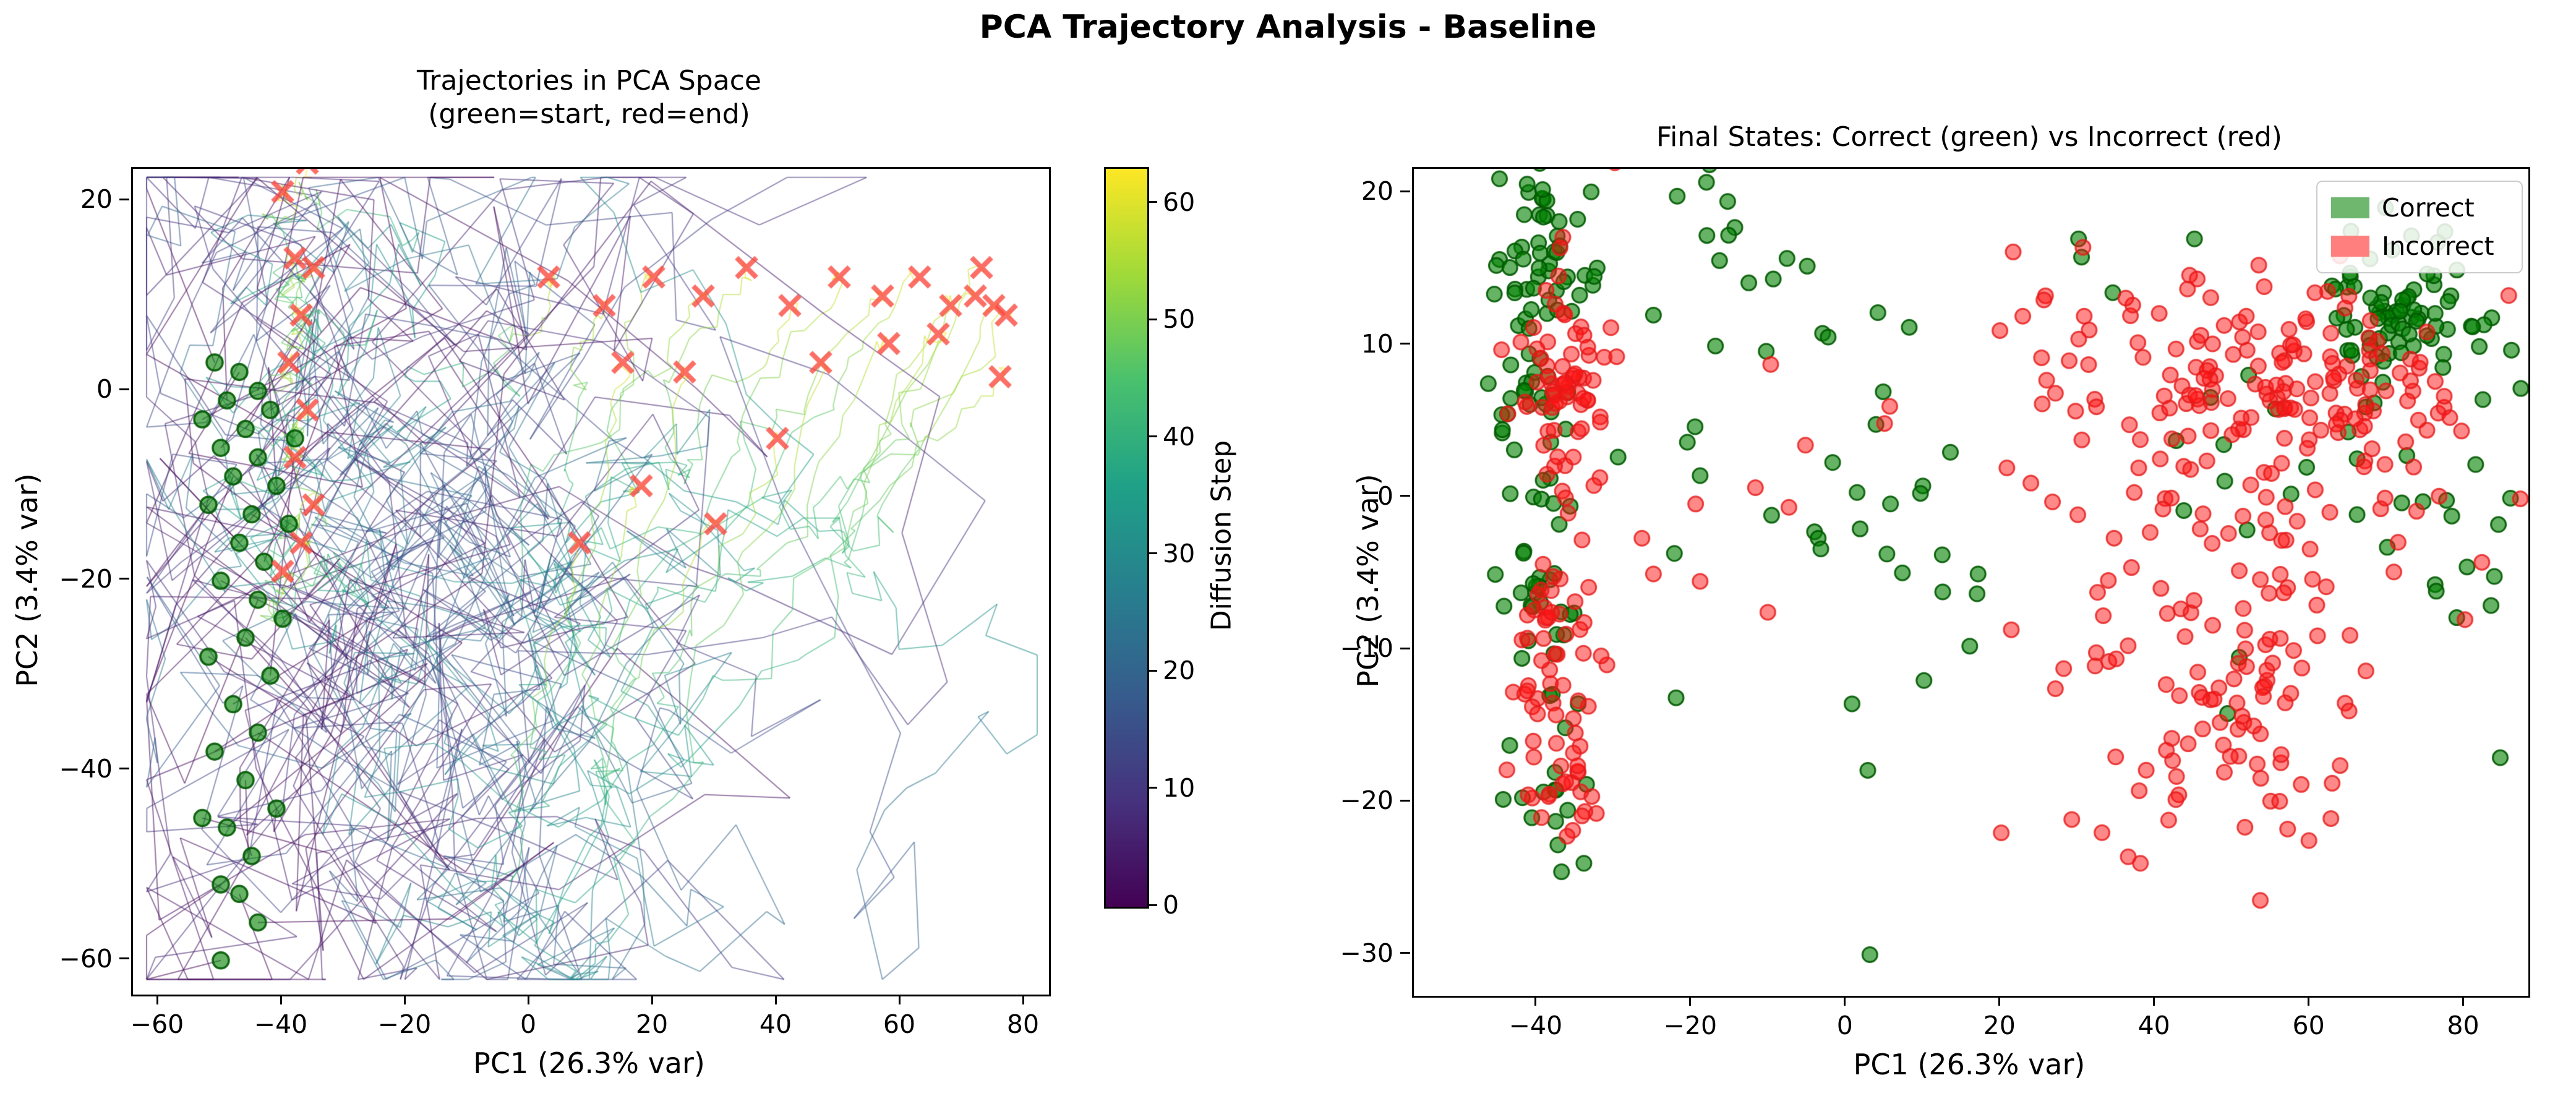 The width and height of the screenshot is (2576, 1096). What do you see at coordinates (1366, 801) in the screenshot?
I see `right-plot-y-tick-label: −20` at bounding box center [1366, 801].